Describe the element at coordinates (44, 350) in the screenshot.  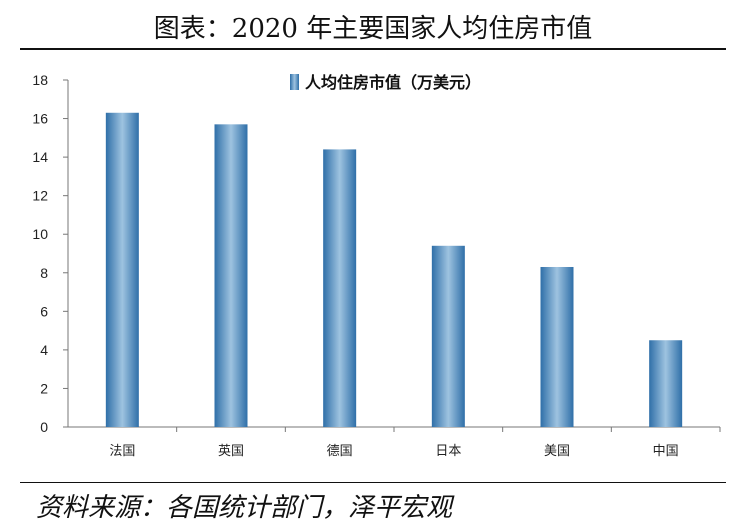
I see `y-tick-label: 4` at that location.